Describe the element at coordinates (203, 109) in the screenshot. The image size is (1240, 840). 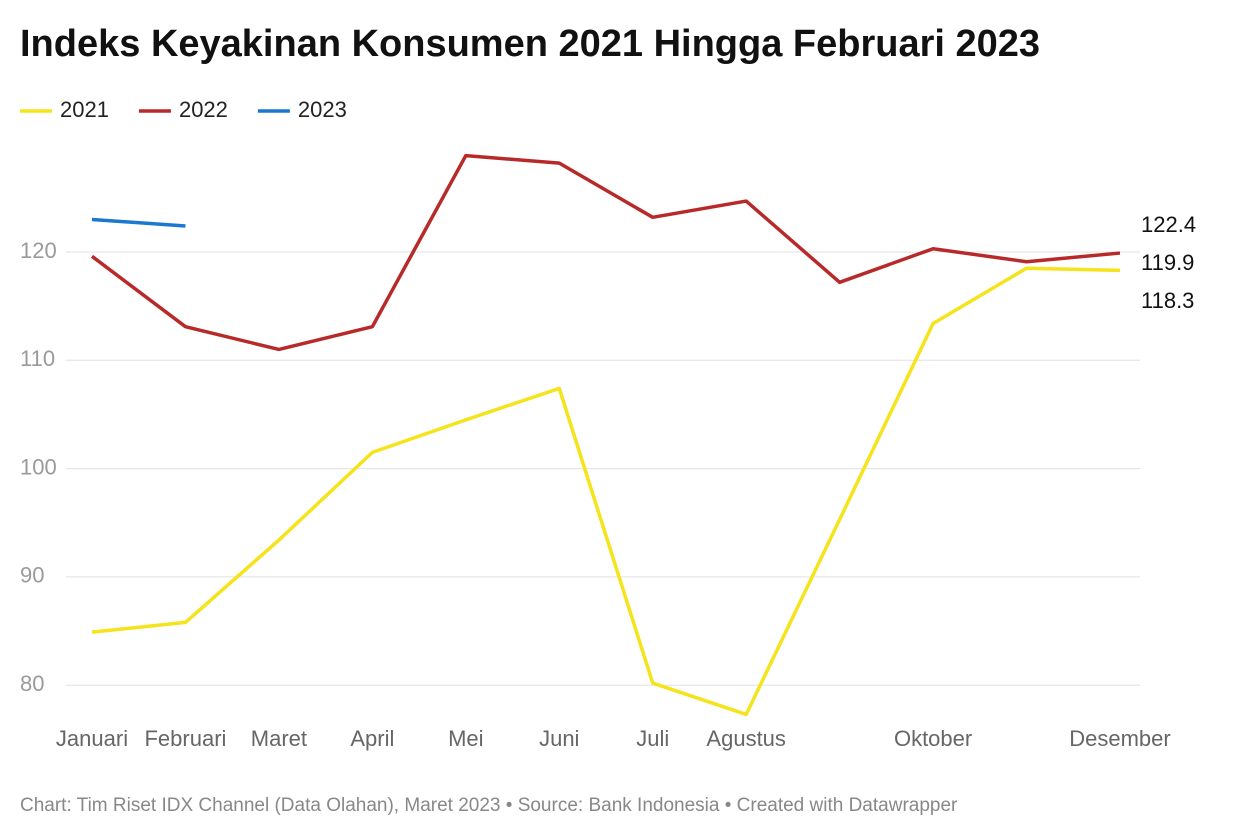
I see `legend-label: 2022` at that location.